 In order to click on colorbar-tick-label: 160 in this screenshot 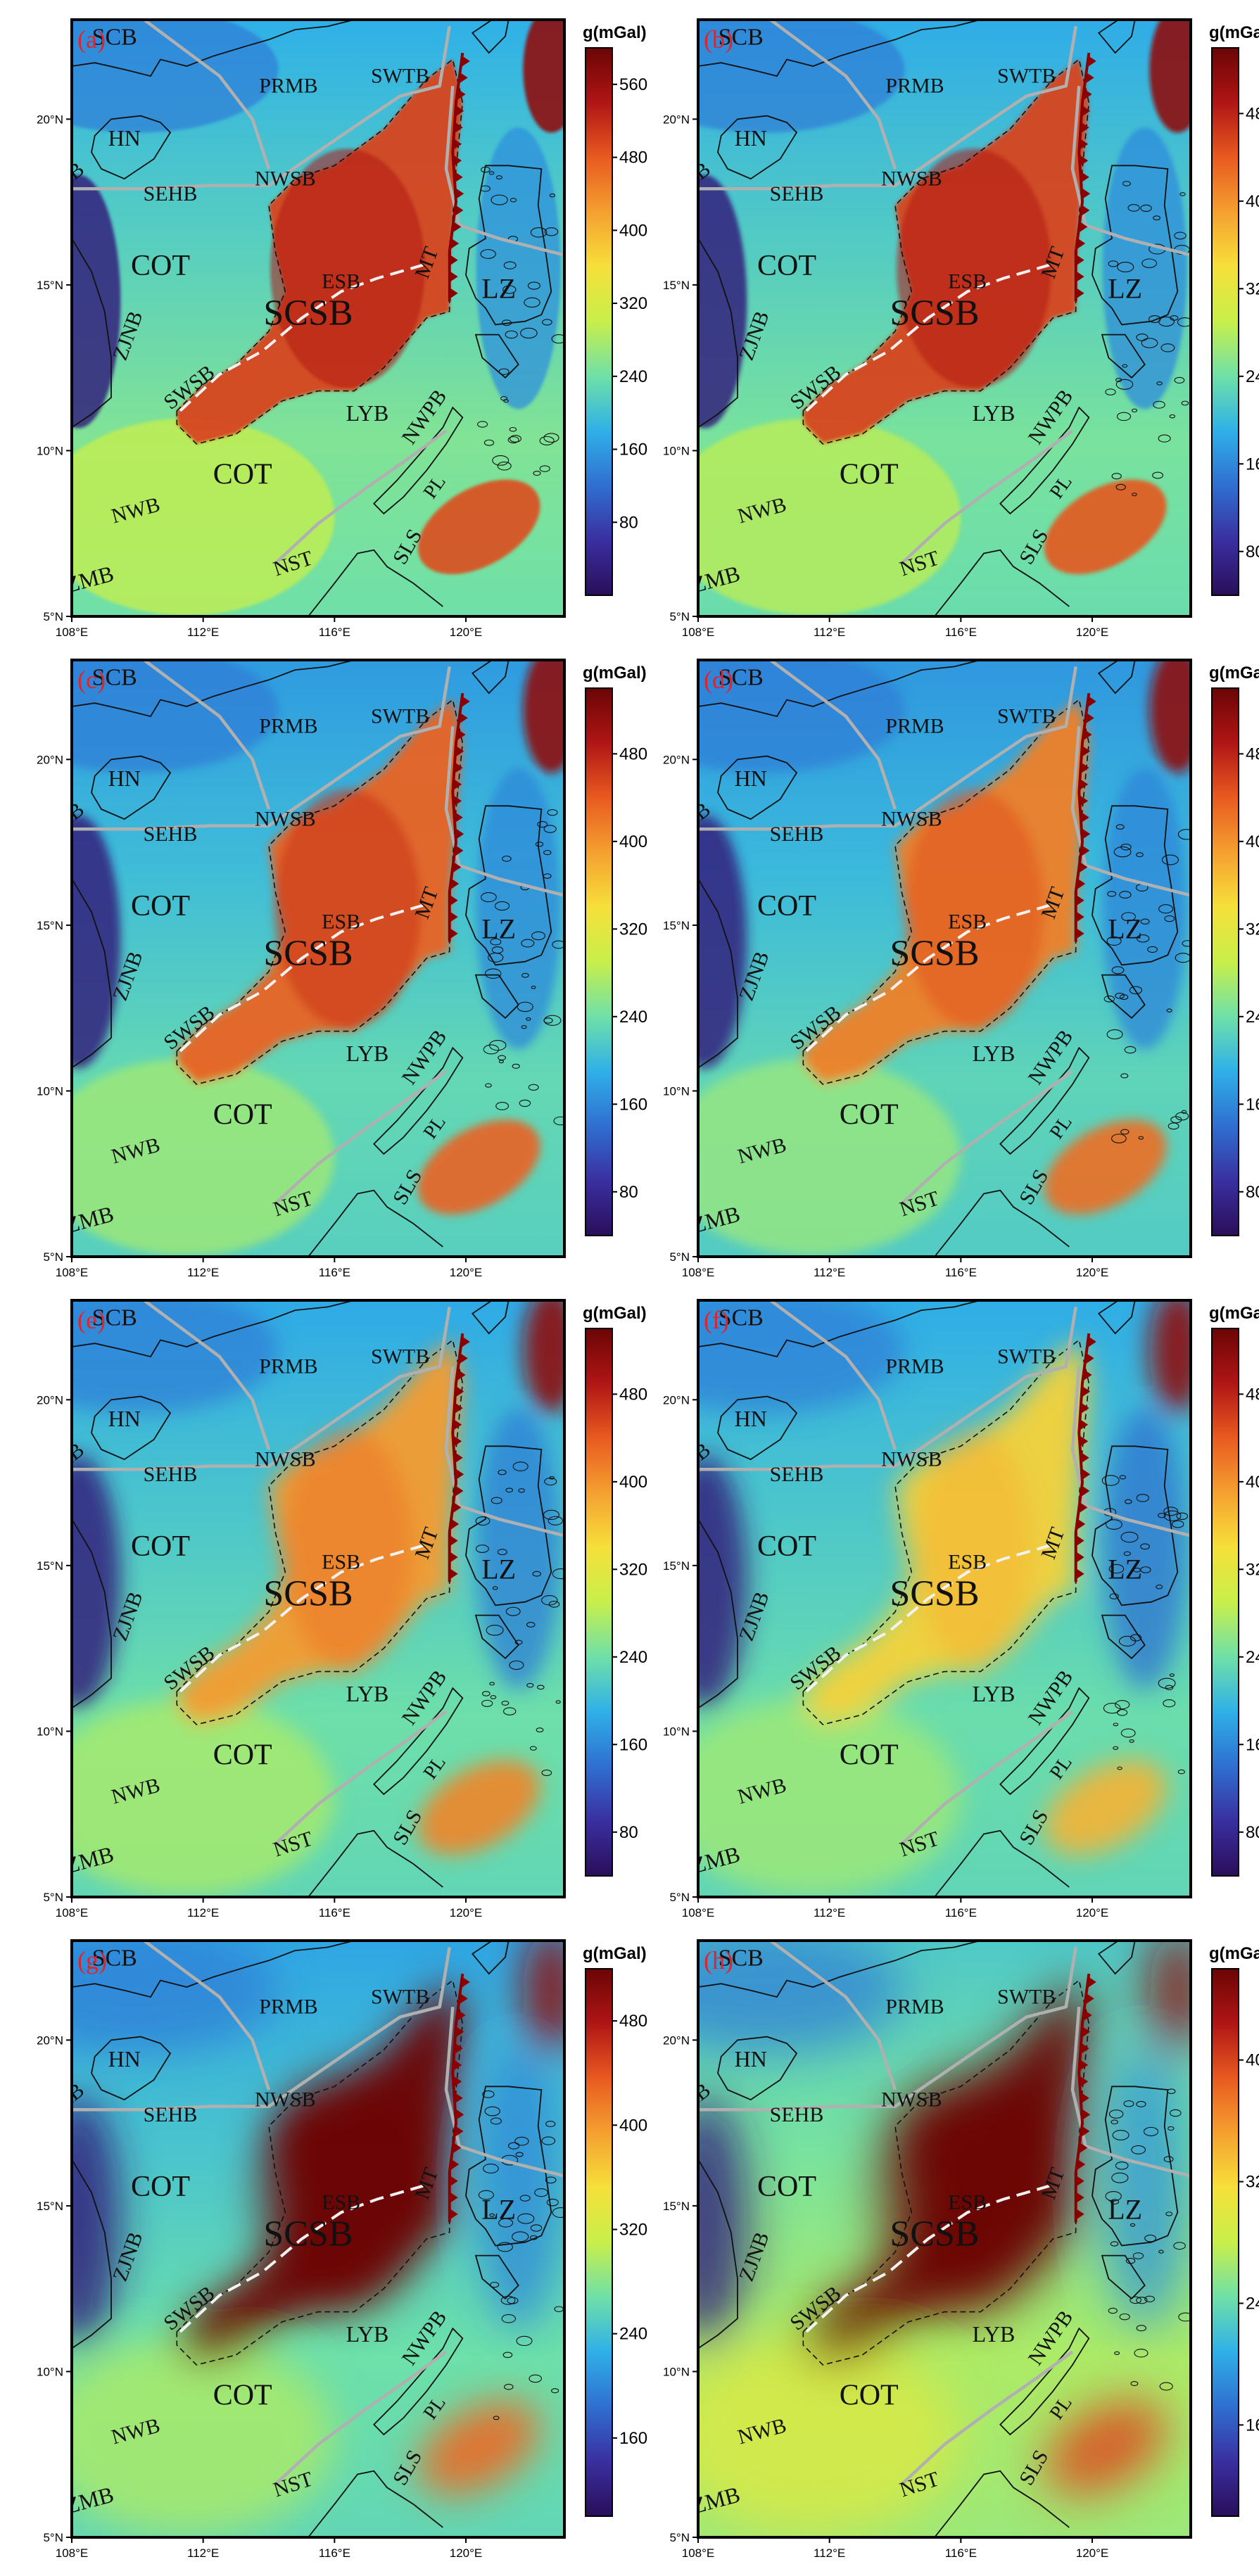, I will do `click(633, 449)`.